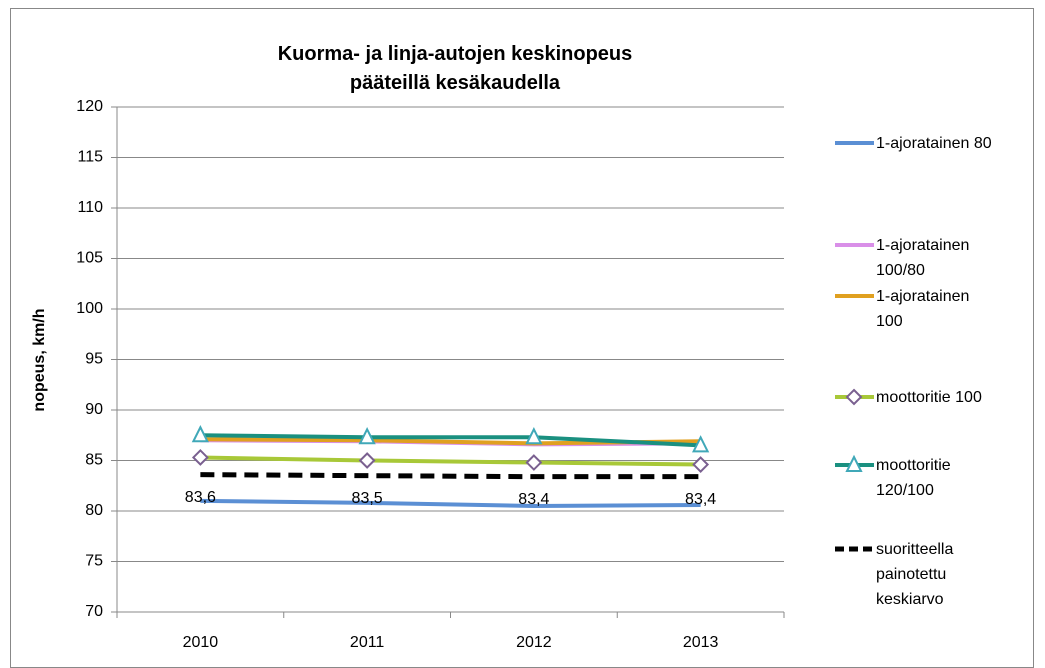 This screenshot has width=1045, height=668. What do you see at coordinates (94, 460) in the screenshot?
I see `y-tick-label: 85` at bounding box center [94, 460].